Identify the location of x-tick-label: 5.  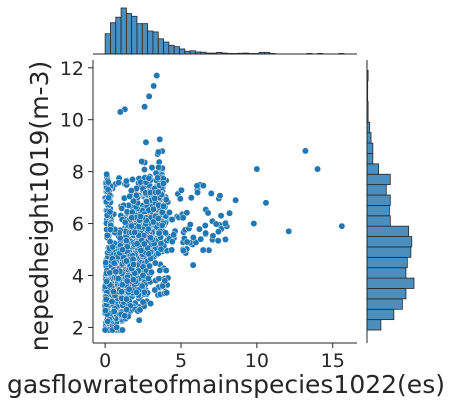
(181, 361).